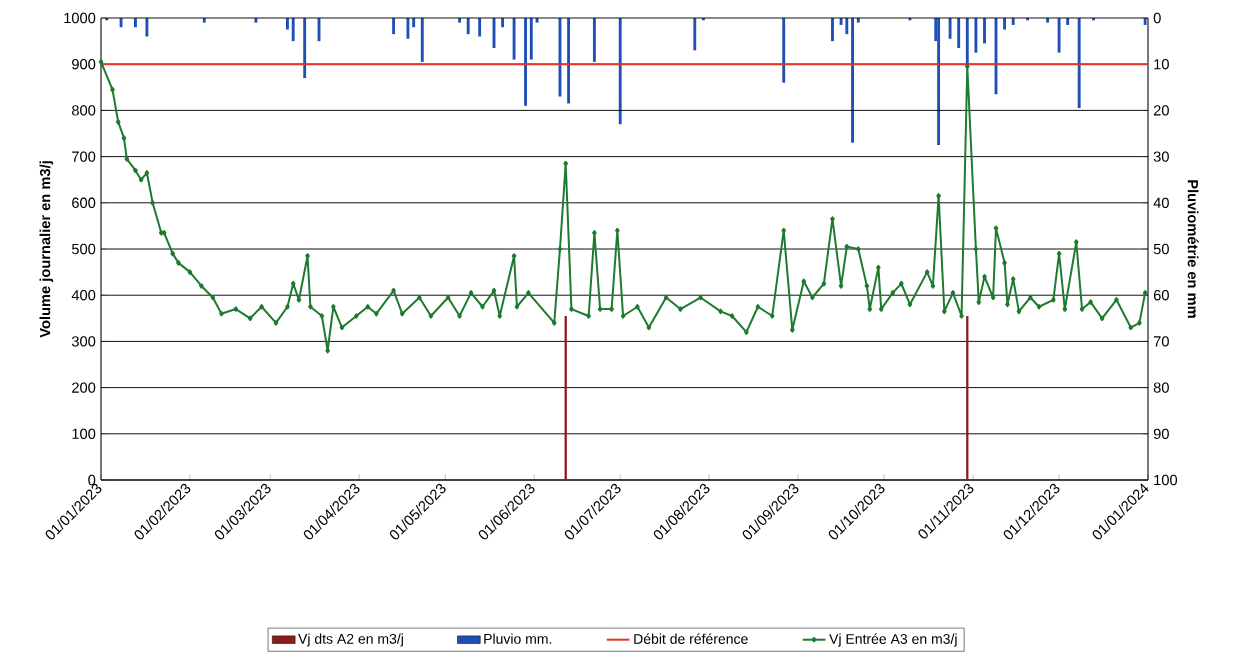 The width and height of the screenshot is (1246, 662). What do you see at coordinates (1161, 156) in the screenshot?
I see `y2-tick-label: 30` at bounding box center [1161, 156].